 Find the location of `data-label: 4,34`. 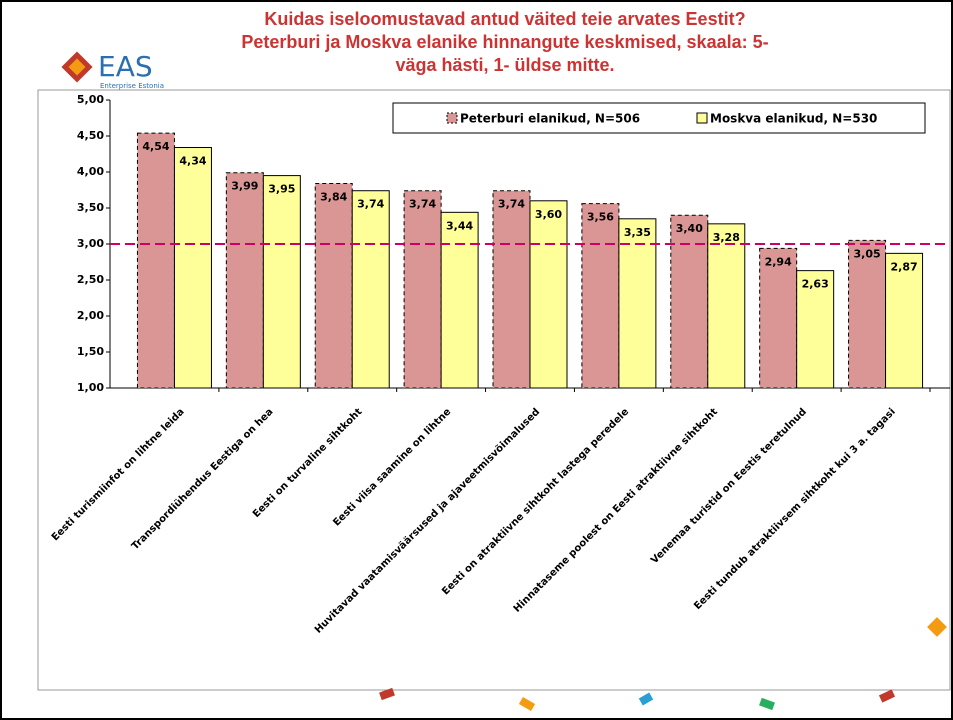

data-label: 4,34 is located at coordinates (192, 161).